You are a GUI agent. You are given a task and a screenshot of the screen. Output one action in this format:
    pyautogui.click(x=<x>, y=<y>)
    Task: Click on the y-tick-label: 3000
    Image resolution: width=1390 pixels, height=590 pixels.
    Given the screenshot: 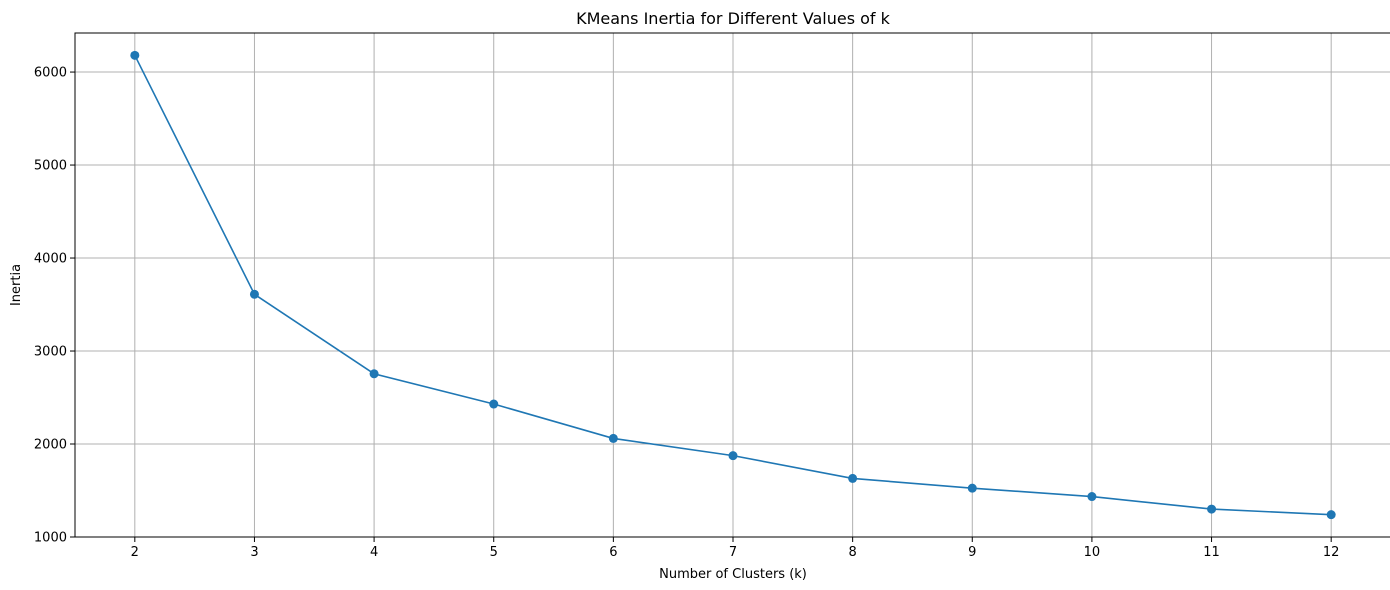 What is the action you would take?
    pyautogui.click(x=50, y=352)
    